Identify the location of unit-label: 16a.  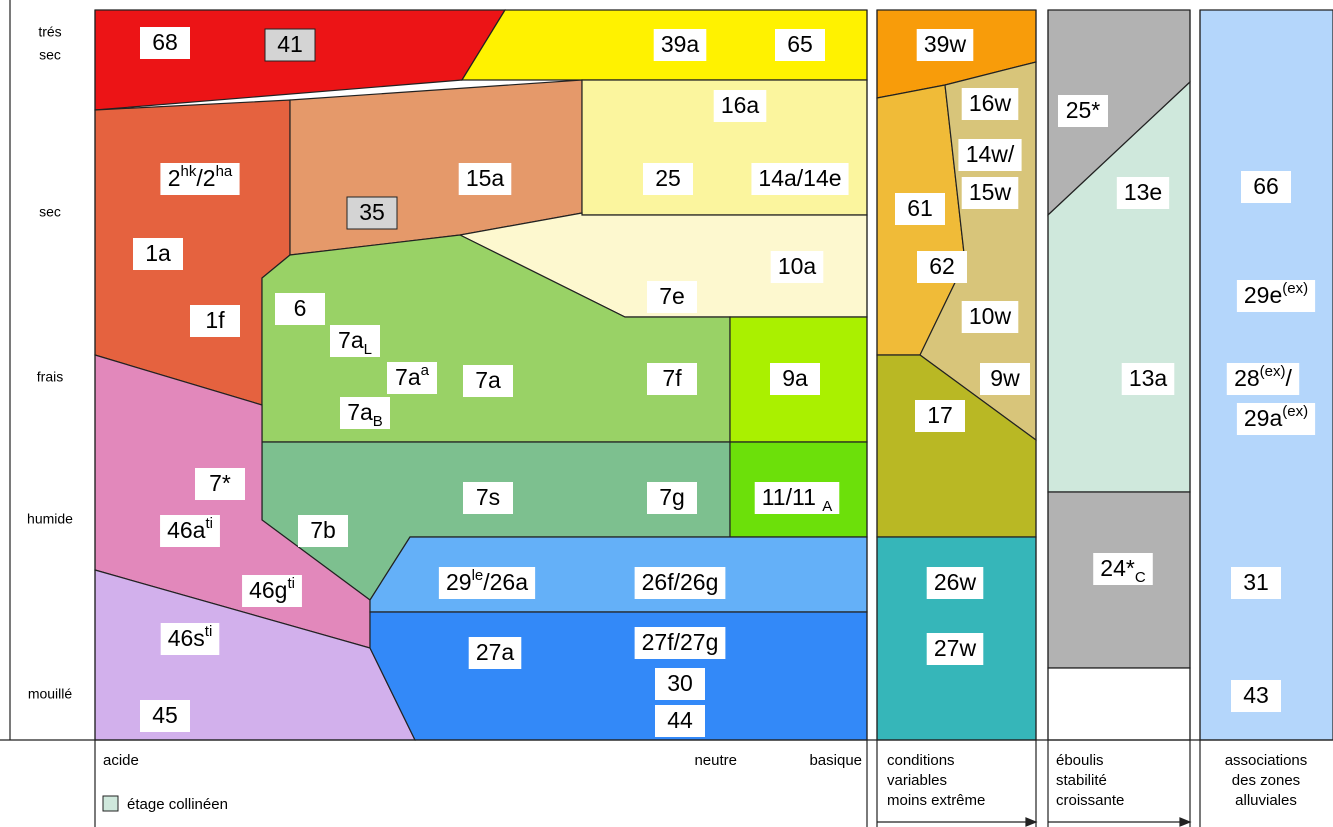
(740, 106).